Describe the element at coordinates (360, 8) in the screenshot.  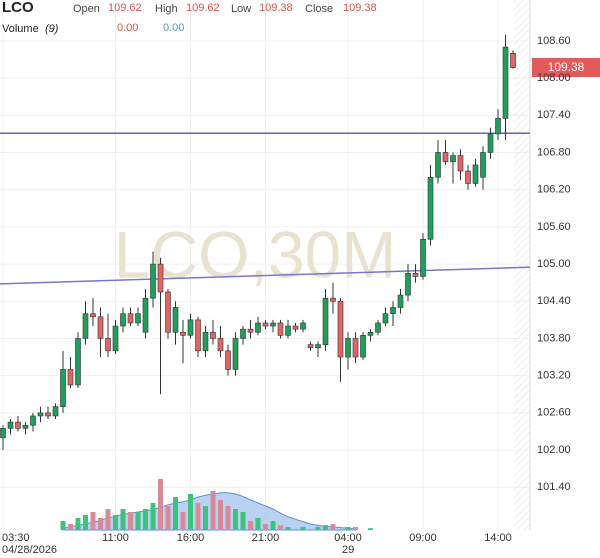
I see `close-value: 109.38` at that location.